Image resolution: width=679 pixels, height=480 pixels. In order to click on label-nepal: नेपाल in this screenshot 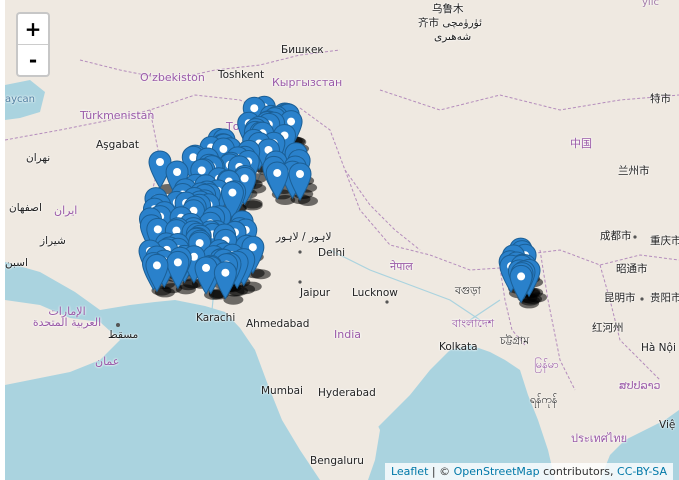, I will do `click(401, 266)`.